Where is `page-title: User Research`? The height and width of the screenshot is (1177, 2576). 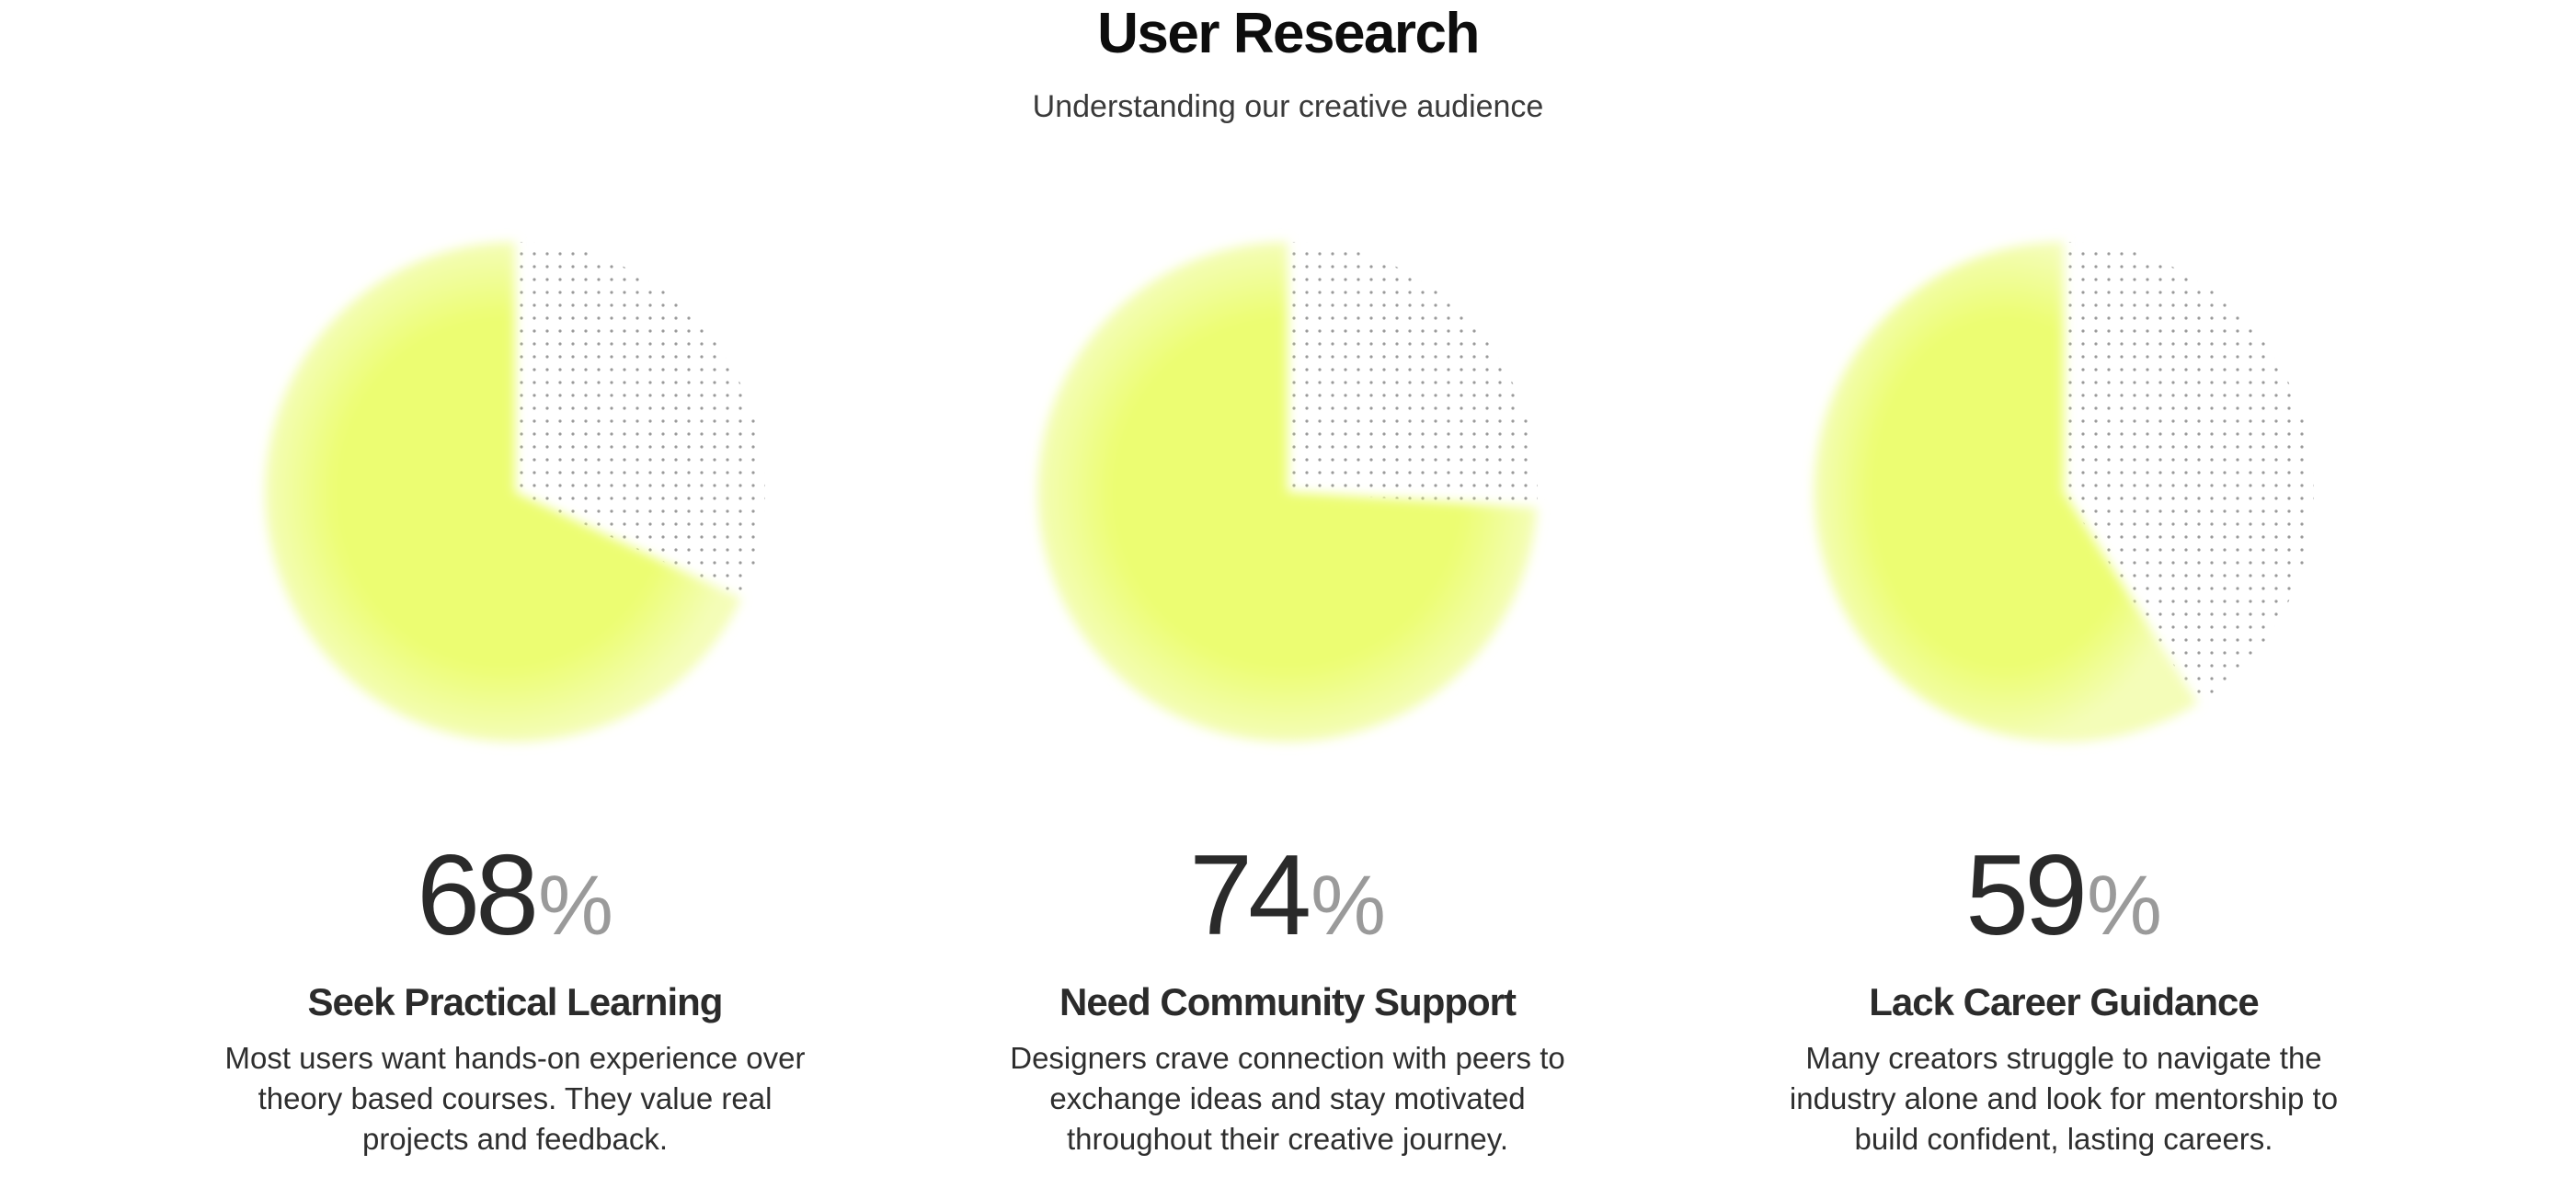 page-title: User Research is located at coordinates (1289, 33).